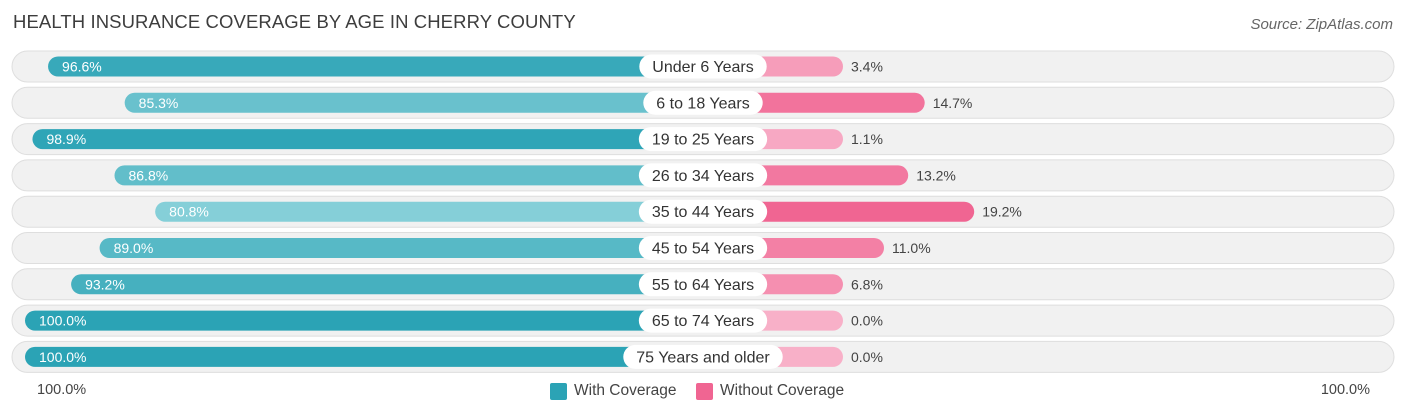 This screenshot has height=415, width=1406. What do you see at coordinates (82, 67) in the screenshot?
I see `value-label-with-coverage: 96.6%` at bounding box center [82, 67].